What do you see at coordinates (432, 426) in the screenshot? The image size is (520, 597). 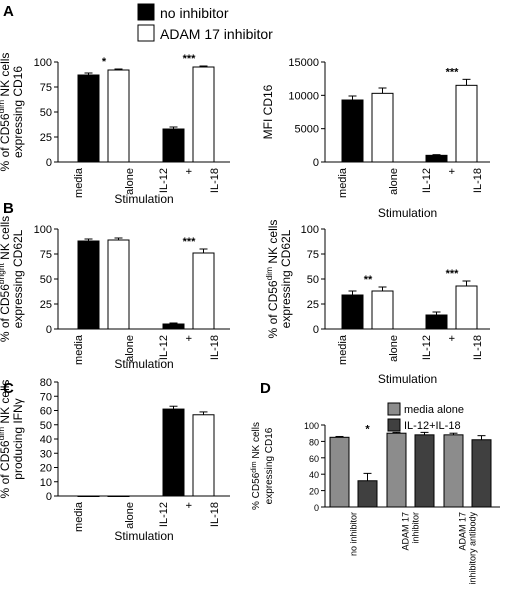 I see `legend-d-label-il12-il18: IL-12+IL-18` at bounding box center [432, 426].